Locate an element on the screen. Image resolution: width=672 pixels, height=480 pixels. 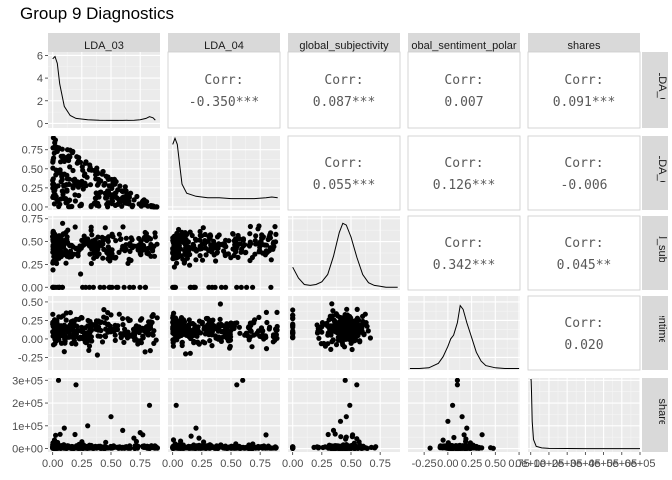
panel-r2-c0 is located at coordinates (104, 253).